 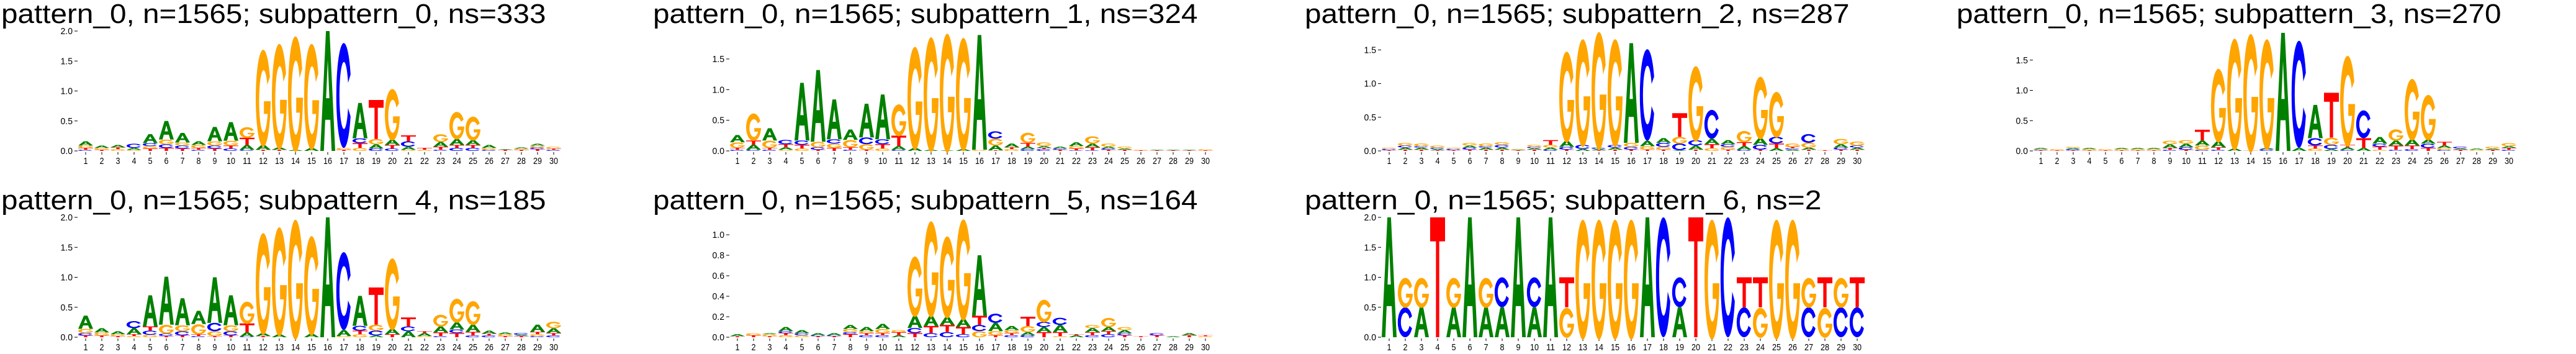 I want to click on x-tick-label: 28, so click(x=1173, y=347).